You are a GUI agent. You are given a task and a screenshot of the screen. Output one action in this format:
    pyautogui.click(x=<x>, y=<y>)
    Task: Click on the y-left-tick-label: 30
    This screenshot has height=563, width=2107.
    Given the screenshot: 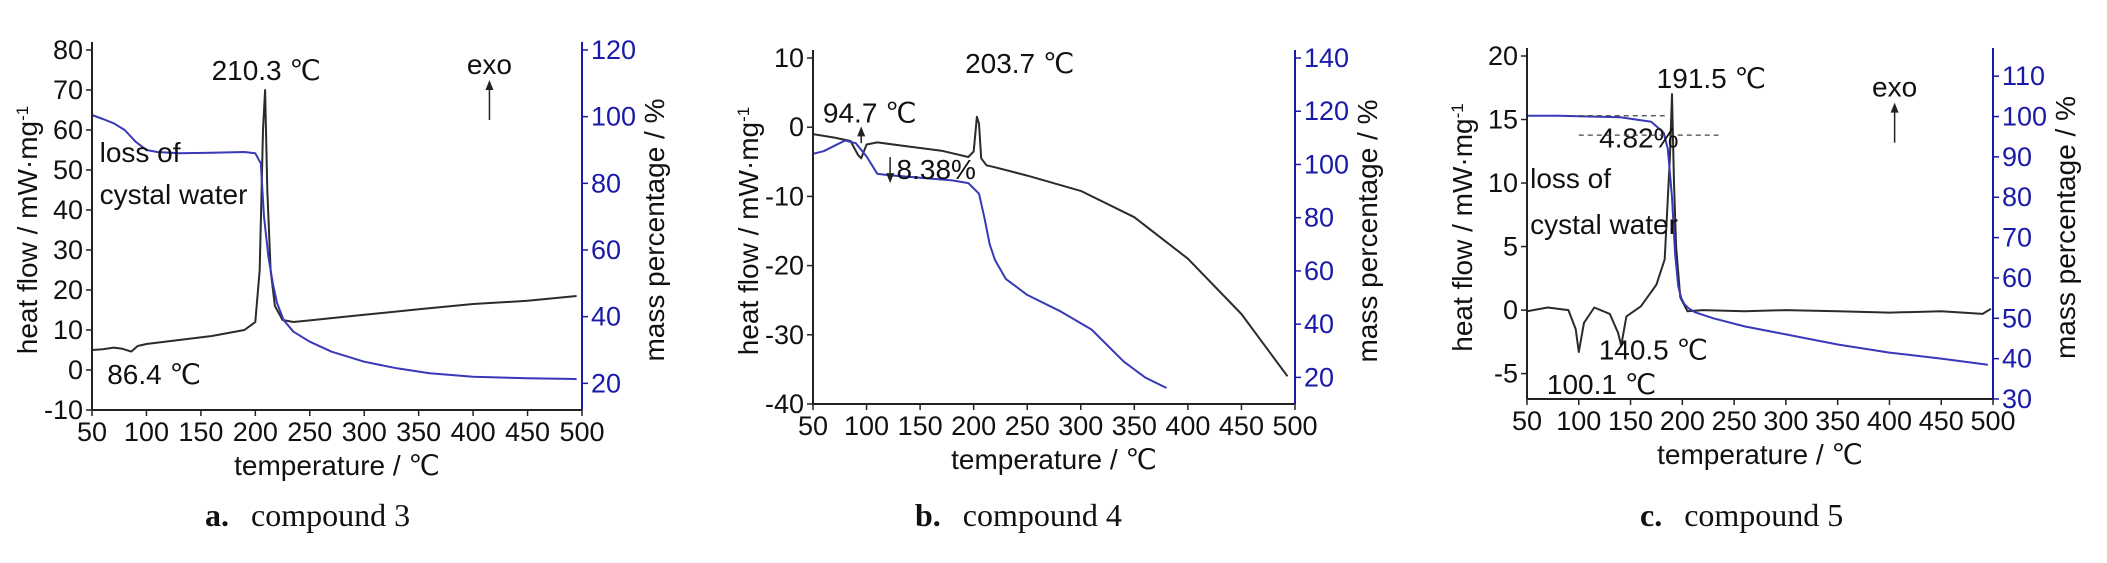 What is the action you would take?
    pyautogui.click(x=68, y=250)
    